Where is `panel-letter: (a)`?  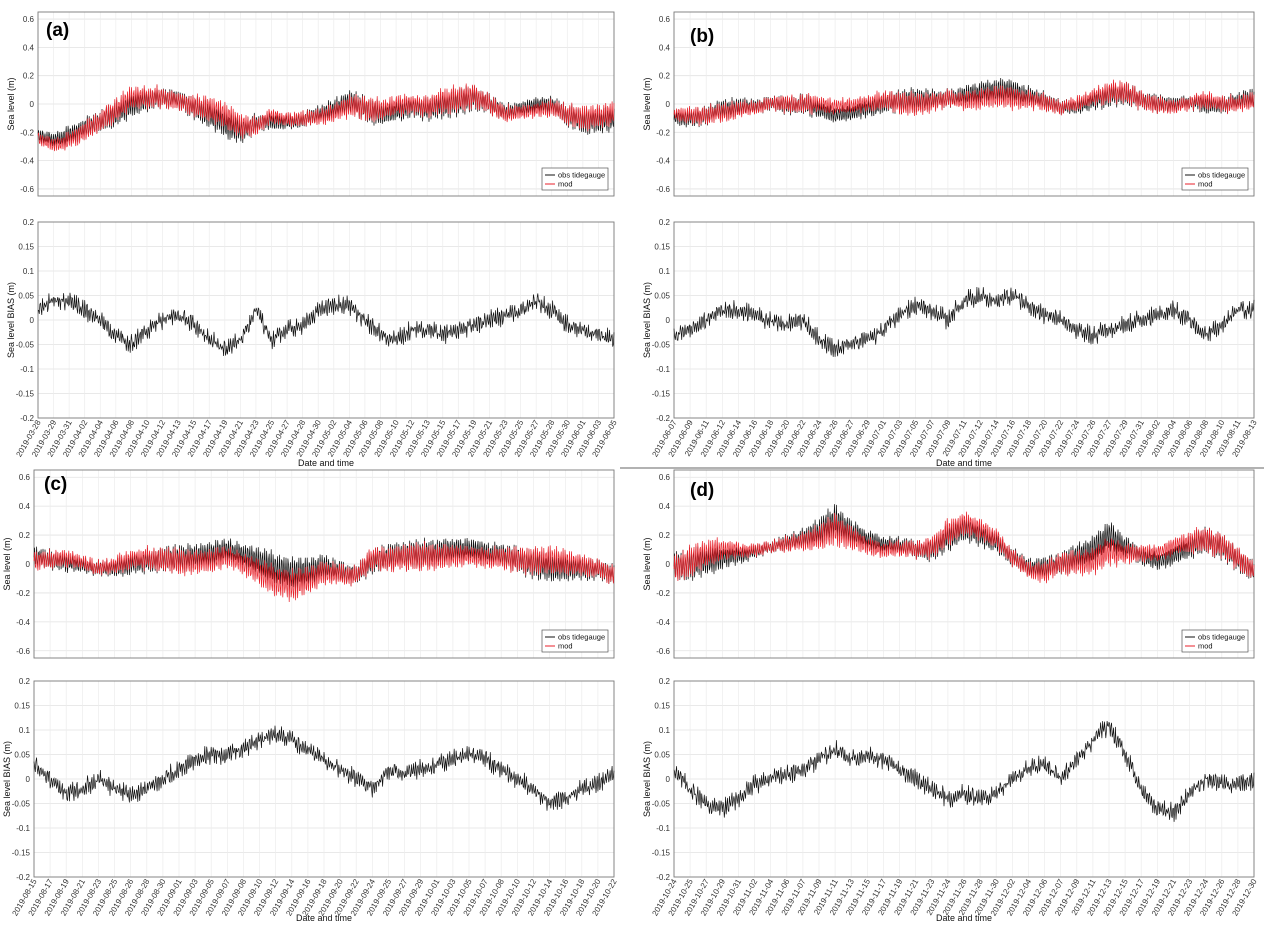 panel-letter: (a) is located at coordinates (57, 30).